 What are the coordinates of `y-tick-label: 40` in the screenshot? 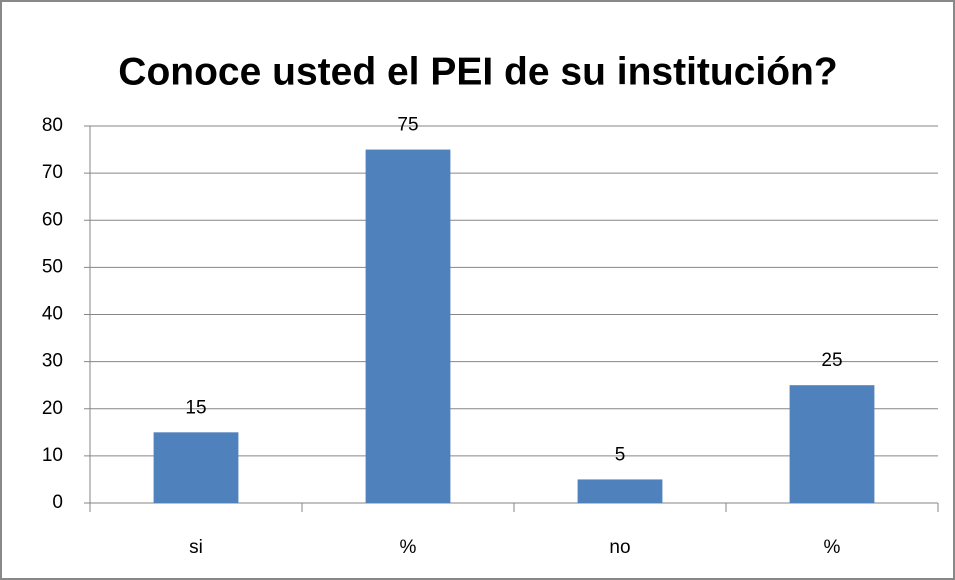 It's located at (52, 314).